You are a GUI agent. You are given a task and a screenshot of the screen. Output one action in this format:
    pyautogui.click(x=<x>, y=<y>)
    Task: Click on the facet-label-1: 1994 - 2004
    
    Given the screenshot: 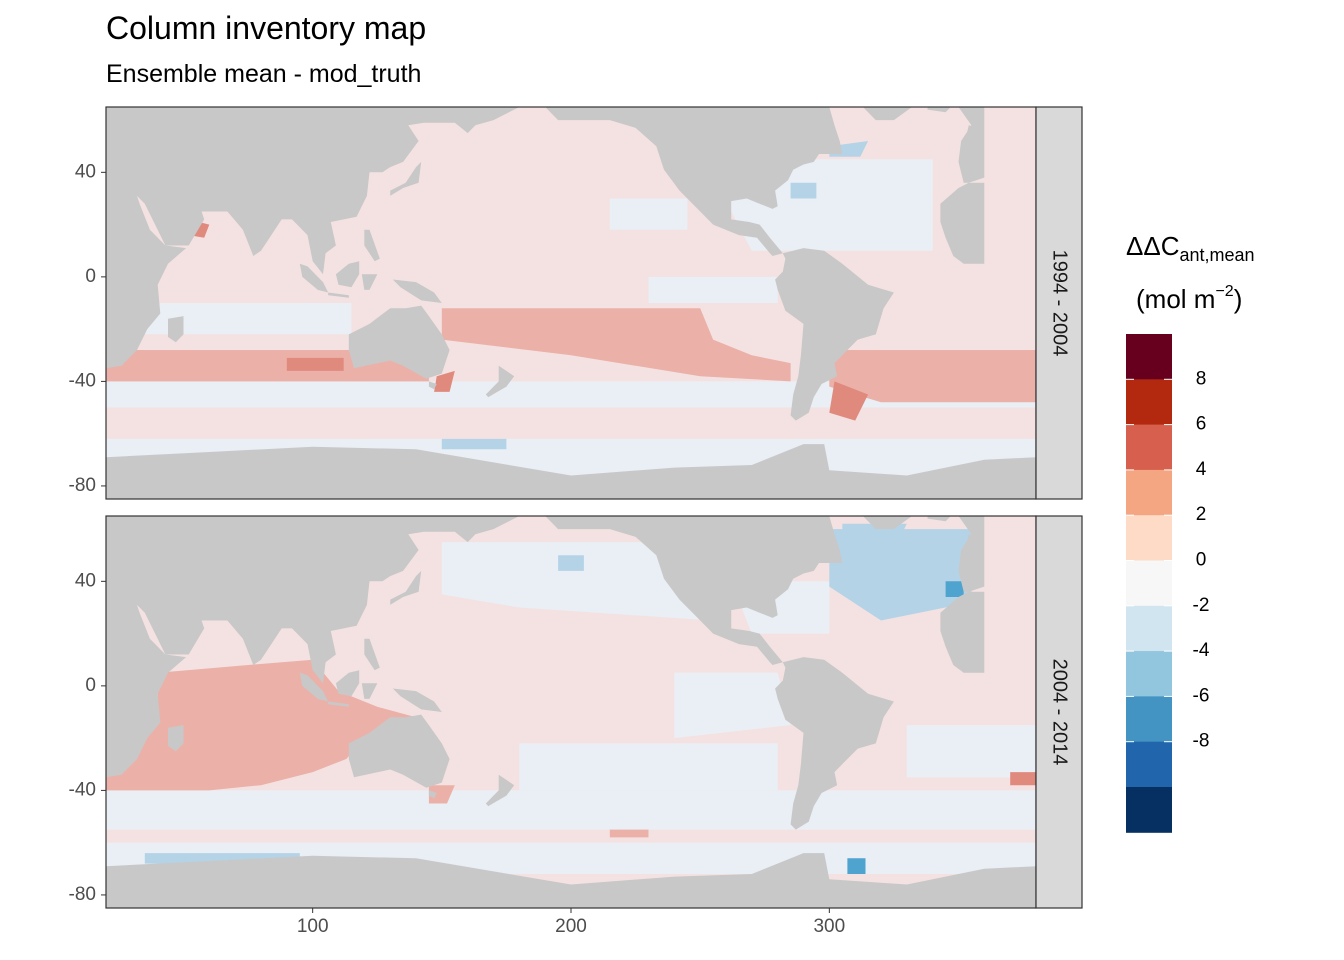 What is the action you would take?
    pyautogui.click(x=1060, y=303)
    